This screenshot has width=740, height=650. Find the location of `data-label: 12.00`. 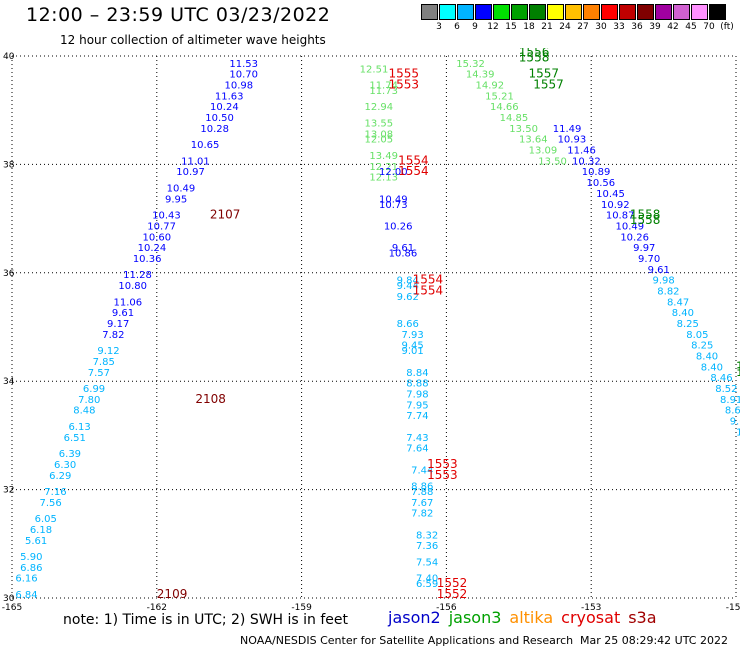

data-label: 12.00 is located at coordinates (393, 172).